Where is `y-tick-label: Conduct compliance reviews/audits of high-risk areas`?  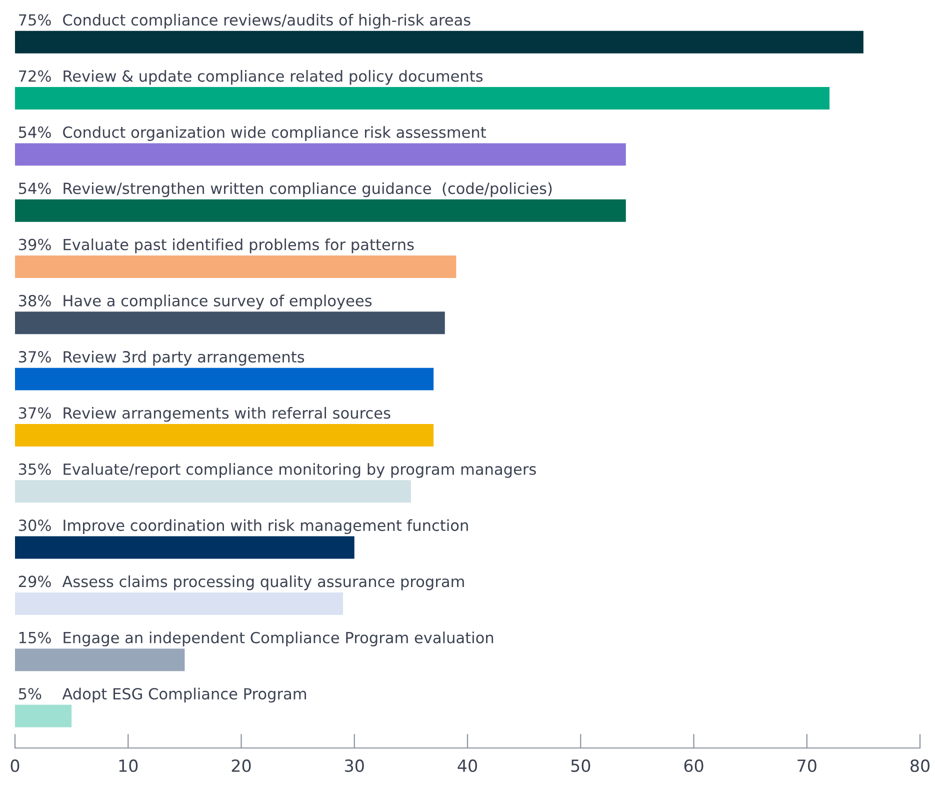 y-tick-label: Conduct compliance reviews/audits of high-risk areas is located at coordinates (266, 21).